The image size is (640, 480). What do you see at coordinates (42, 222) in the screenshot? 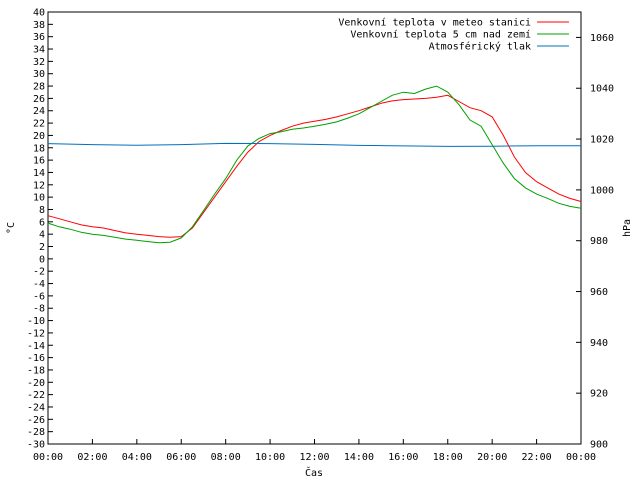
I see `y-tick-label: 6` at bounding box center [42, 222].